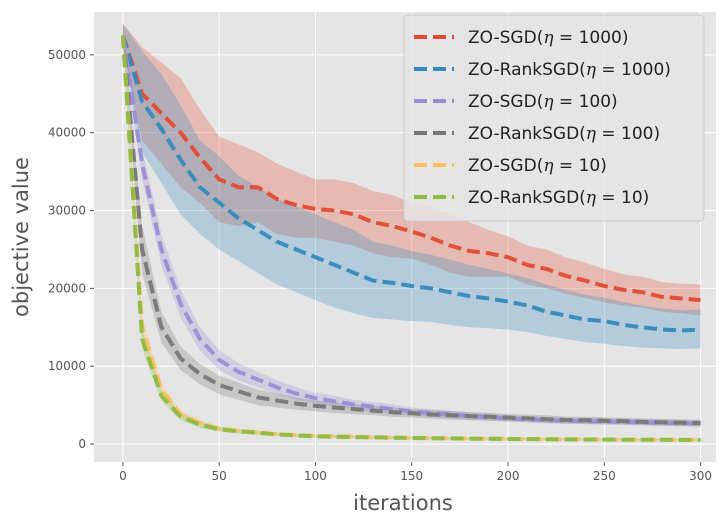 The width and height of the screenshot is (723, 526). I want to click on legend-entry: ZO-RankSGD(η = 100), so click(564, 134).